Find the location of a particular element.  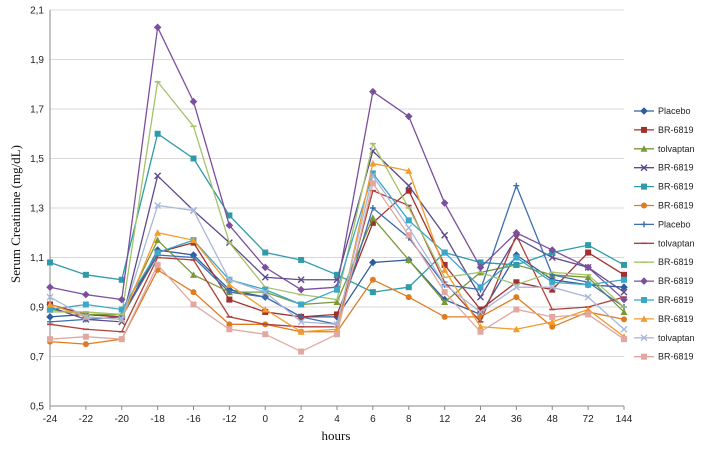

y-tick-label: 1,7 is located at coordinates (37, 110).